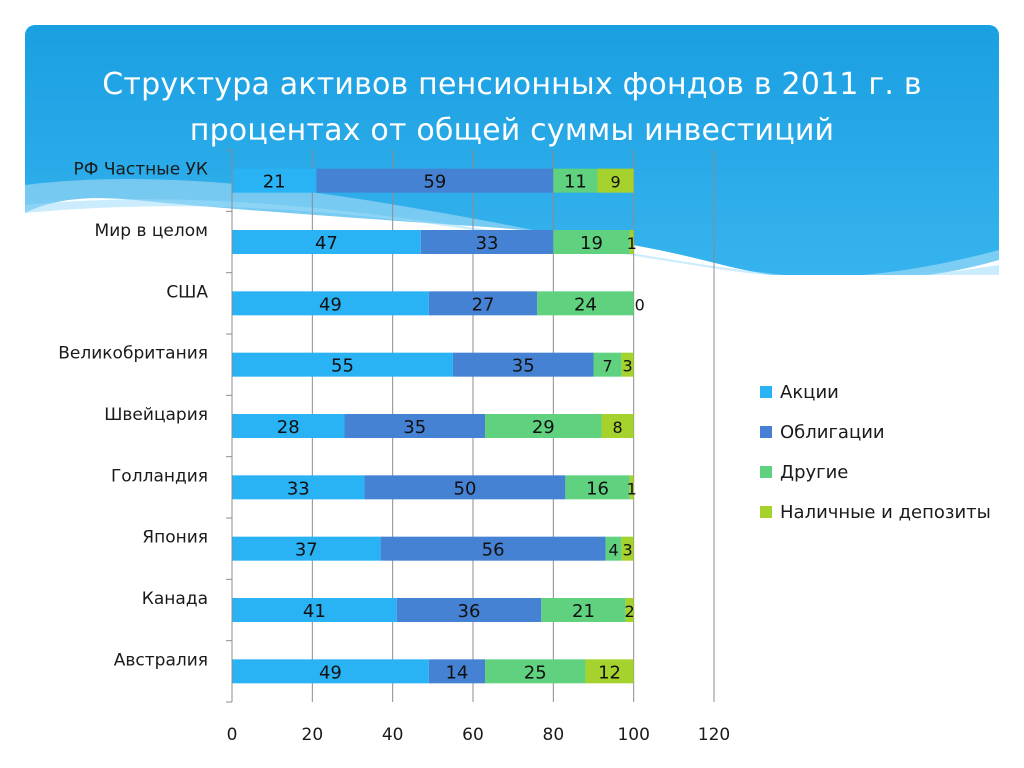 This screenshot has width=1024, height=768. I want to click on category-label: США, so click(187, 292).